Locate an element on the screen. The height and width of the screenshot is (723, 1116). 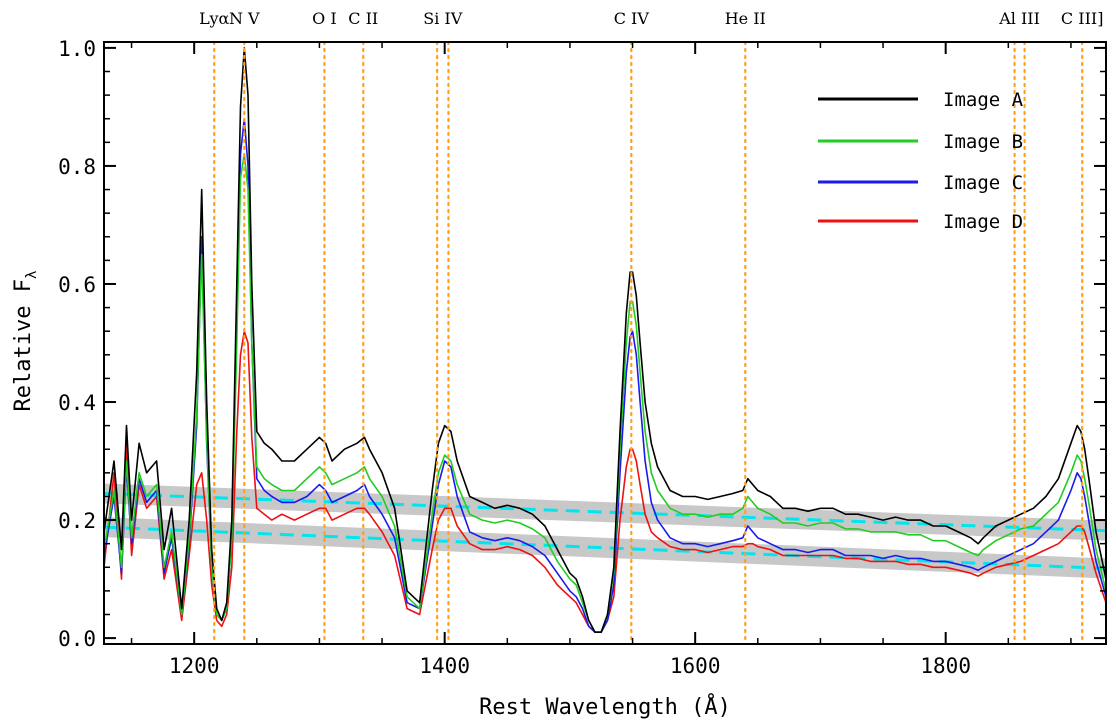
emission-label-lyα: Lyα is located at coordinates (214, 18).